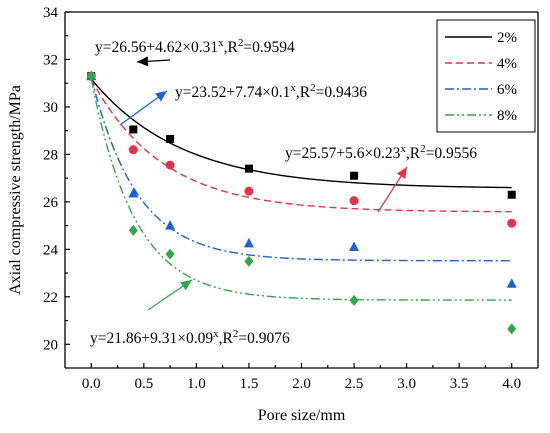 This screenshot has width=550, height=433. Describe the element at coordinates (15, 190) in the screenshot. I see `y-axis-title: Axial compressive strength/MPa` at that location.